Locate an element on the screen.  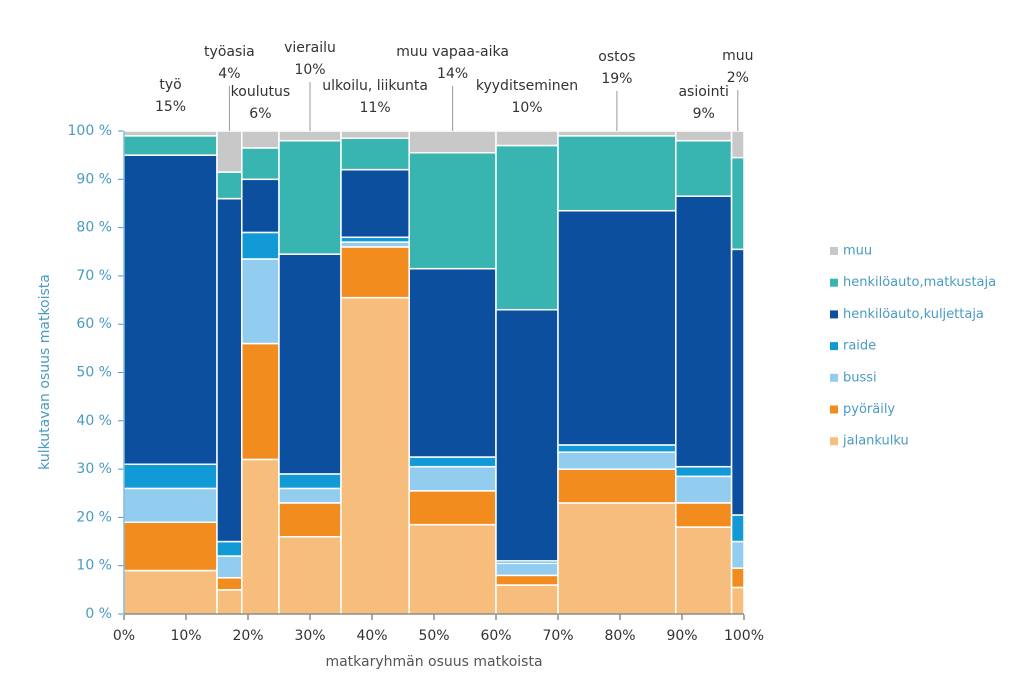
legend-label: jalankulku is located at coordinates (875, 441).